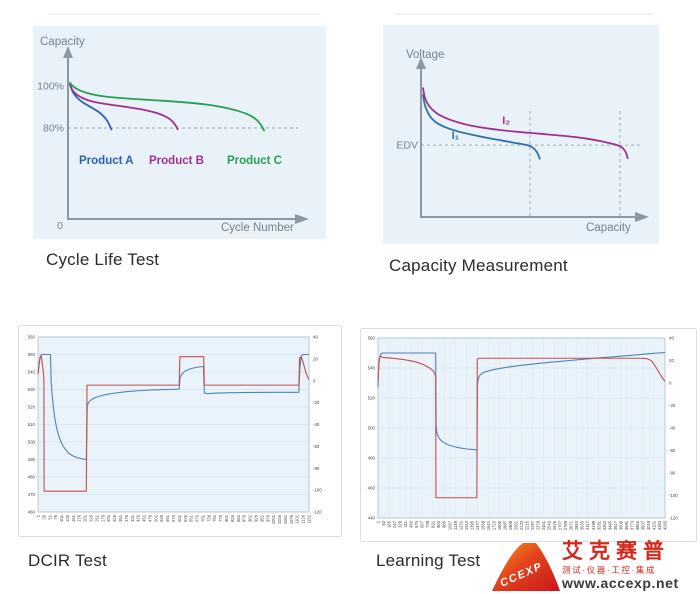 This screenshot has width=700, height=594. Describe the element at coordinates (214, 518) in the screenshot. I see `svg-text: 751` at that location.